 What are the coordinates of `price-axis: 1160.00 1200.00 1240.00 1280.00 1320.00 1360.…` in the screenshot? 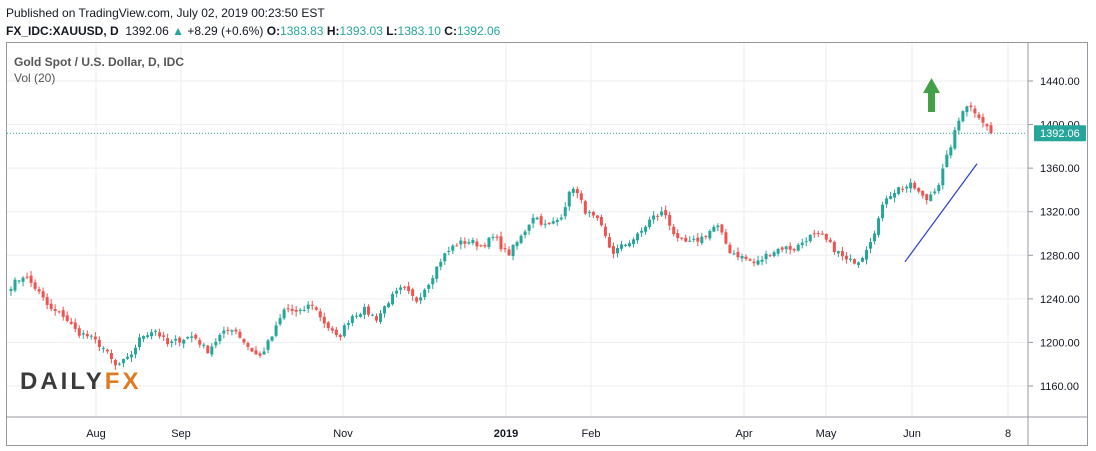 It's located at (1054, 234).